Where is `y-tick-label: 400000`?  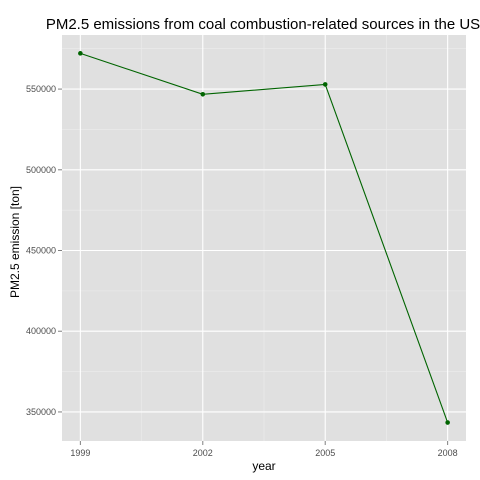
y-tick-label: 400000 is located at coordinates (41, 331).